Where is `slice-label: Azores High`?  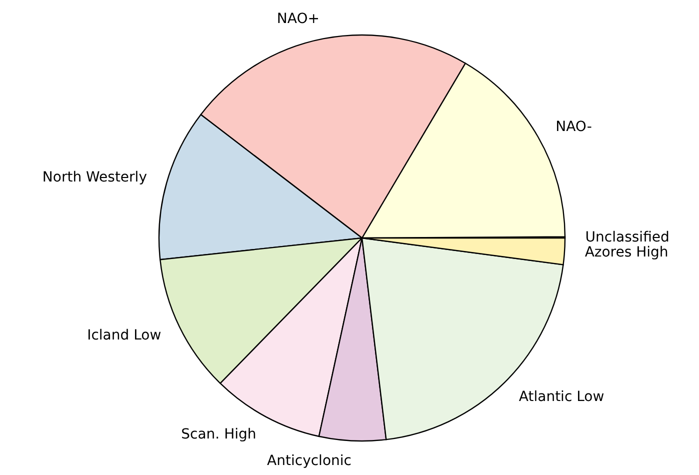
slice-label: Azores High is located at coordinates (626, 252).